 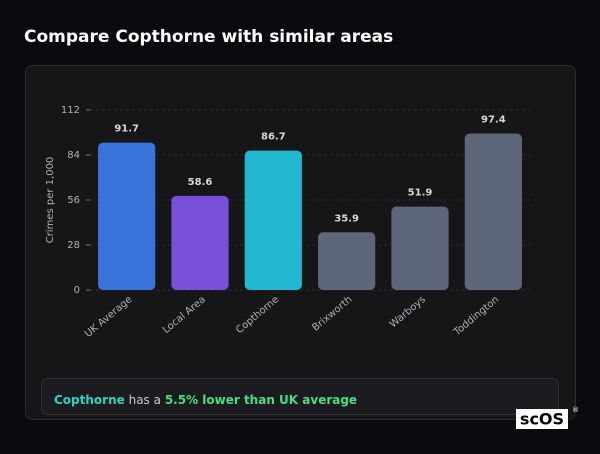 I want to click on value-label: 58.6, so click(x=200, y=182).